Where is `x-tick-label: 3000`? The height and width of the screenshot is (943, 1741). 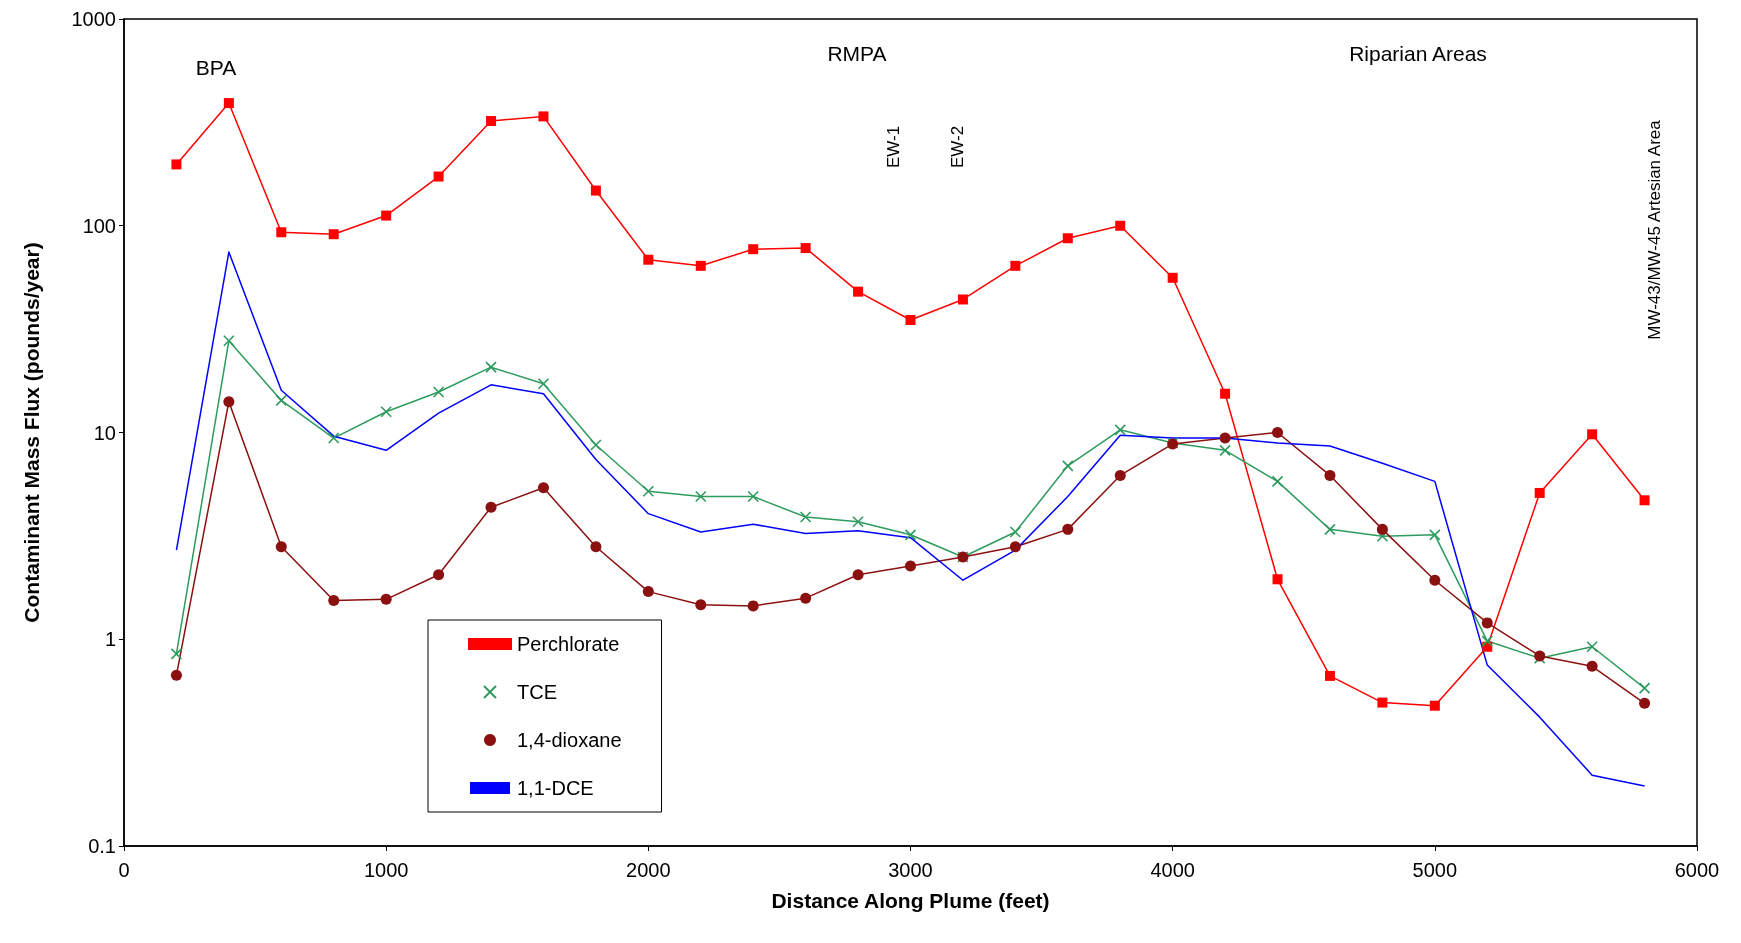 x-tick-label: 3000 is located at coordinates (910, 870).